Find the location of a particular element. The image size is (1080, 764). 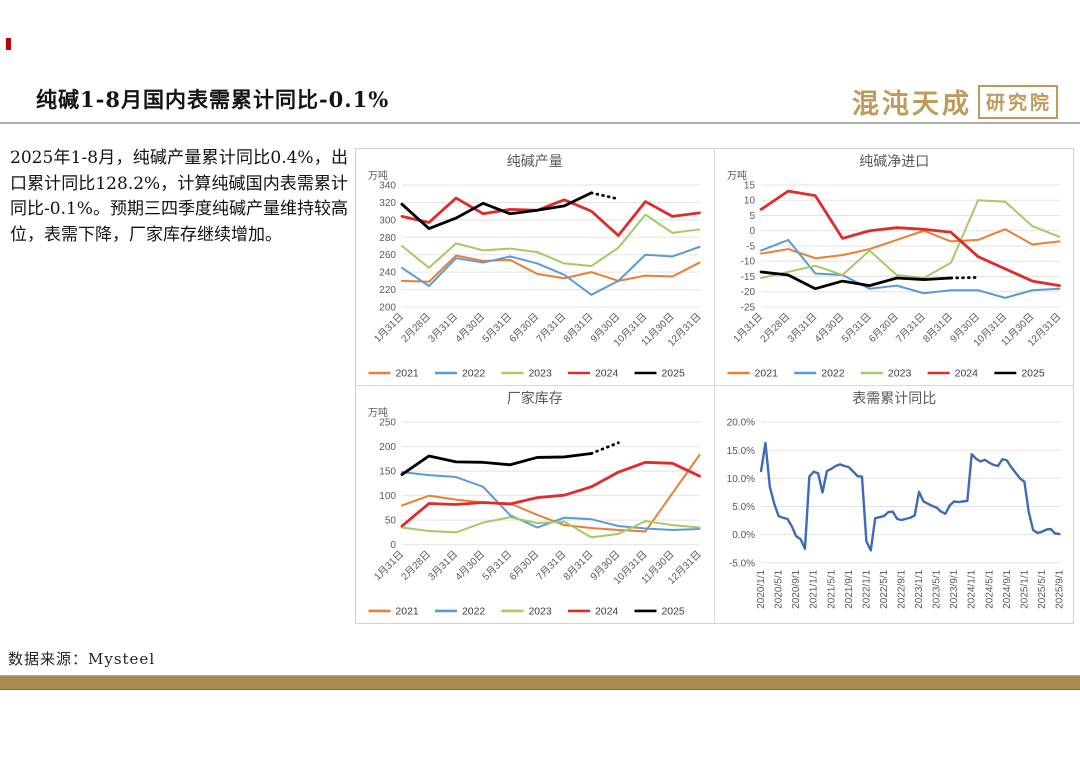

svg-text: 250 is located at coordinates (387, 423).